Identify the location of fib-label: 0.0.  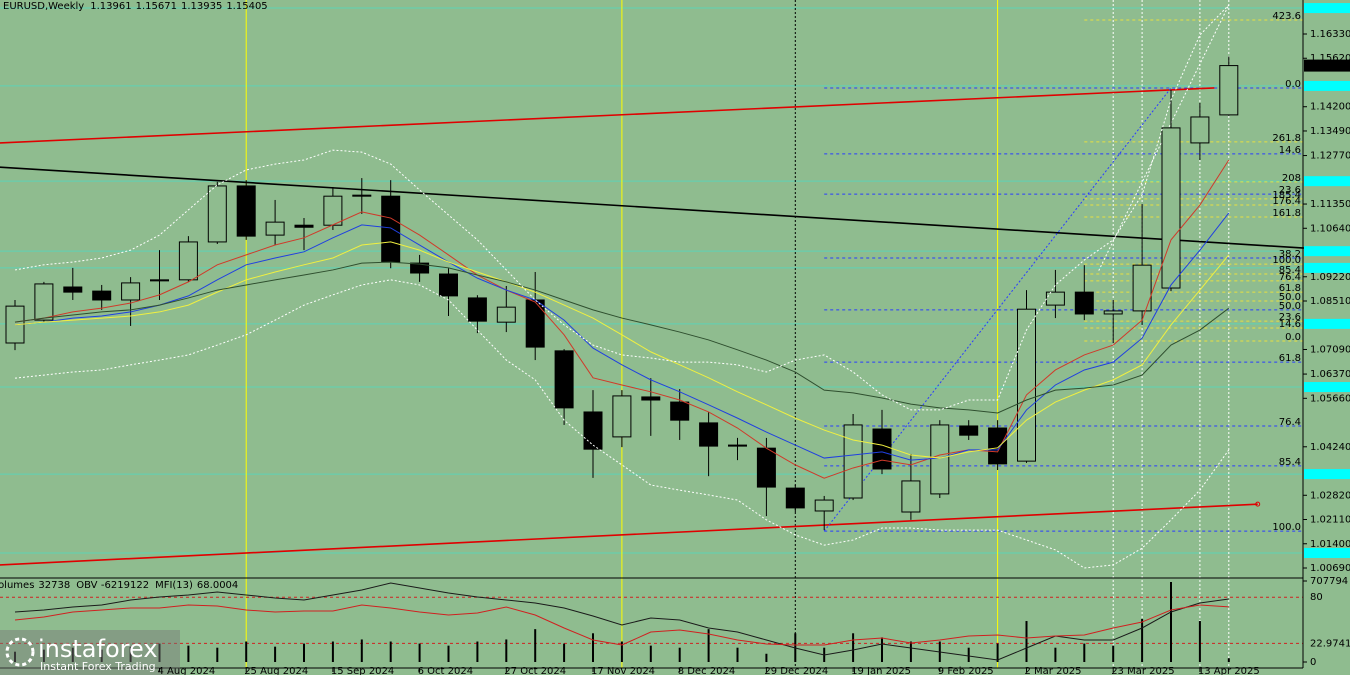
(1293, 84).